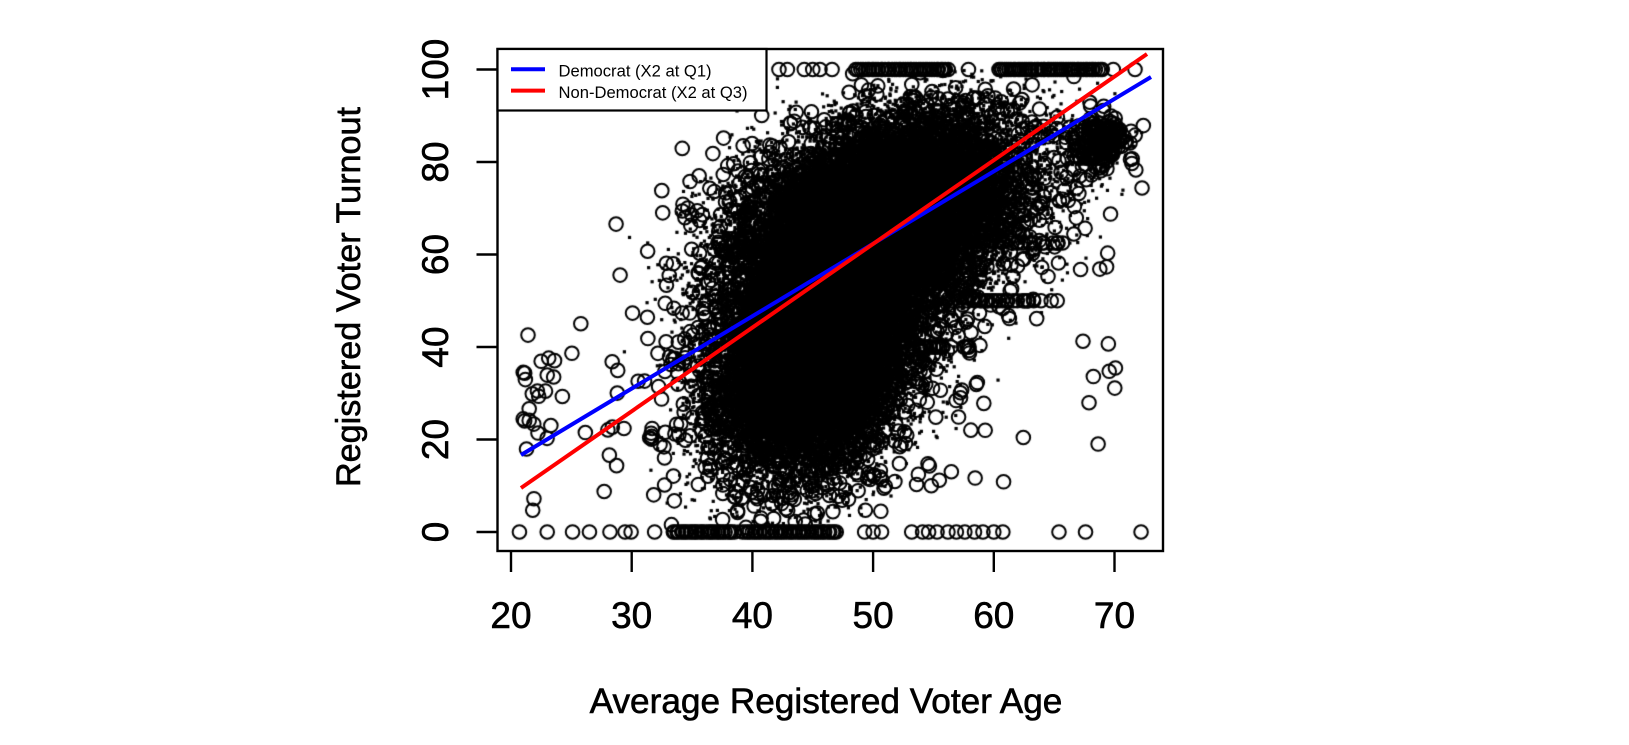 This screenshot has width=1629, height=745. What do you see at coordinates (873, 615) in the screenshot?
I see `svg-text: 50` at bounding box center [873, 615].